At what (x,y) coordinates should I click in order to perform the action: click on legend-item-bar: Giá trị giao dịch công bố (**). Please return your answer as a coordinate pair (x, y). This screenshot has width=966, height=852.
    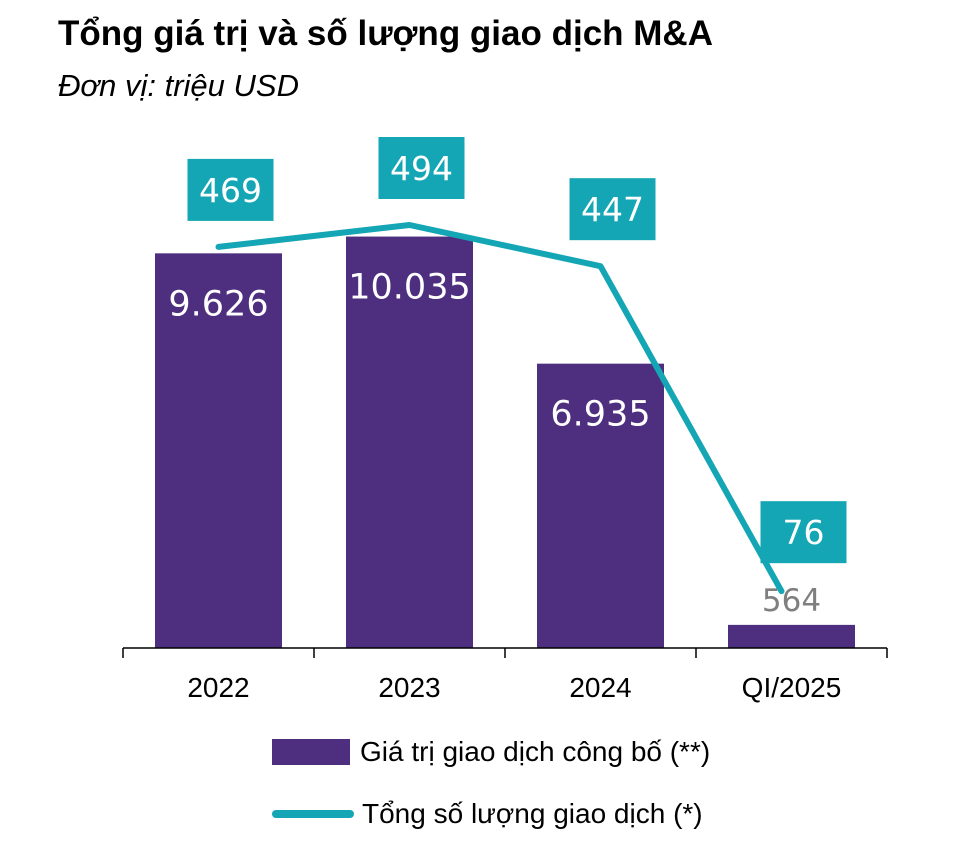
    Looking at the image, I should click on (491, 752).